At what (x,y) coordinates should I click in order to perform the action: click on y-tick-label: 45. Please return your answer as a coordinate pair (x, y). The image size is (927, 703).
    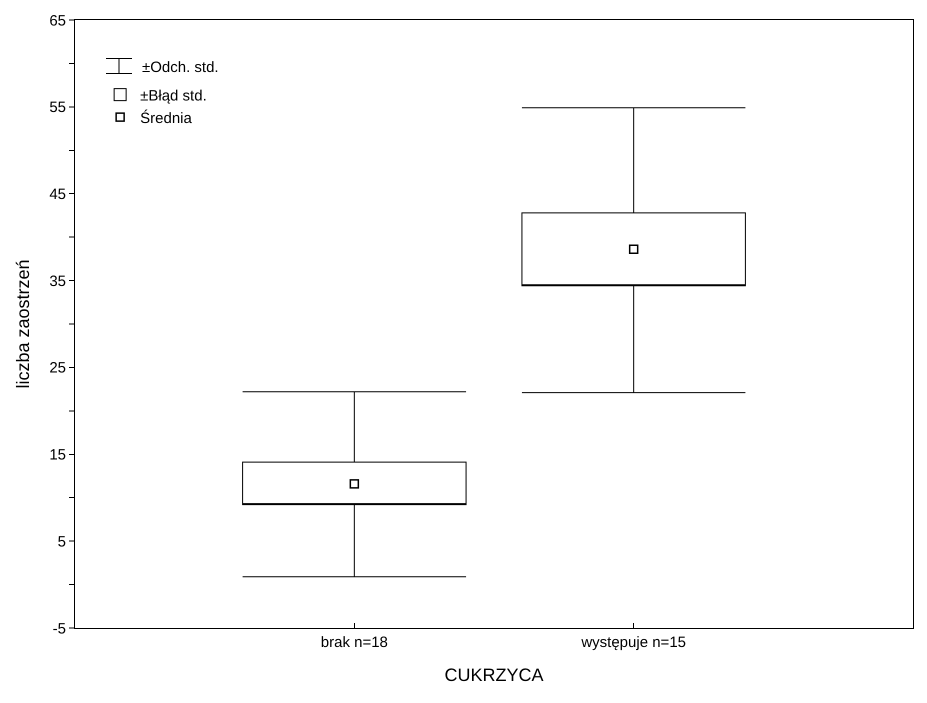
    Looking at the image, I should click on (57, 194).